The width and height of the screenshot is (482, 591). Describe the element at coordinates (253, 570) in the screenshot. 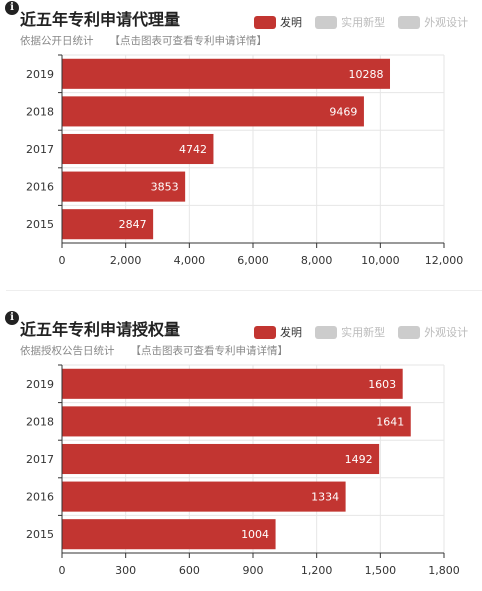

I see `x-tick-label: 900` at that location.